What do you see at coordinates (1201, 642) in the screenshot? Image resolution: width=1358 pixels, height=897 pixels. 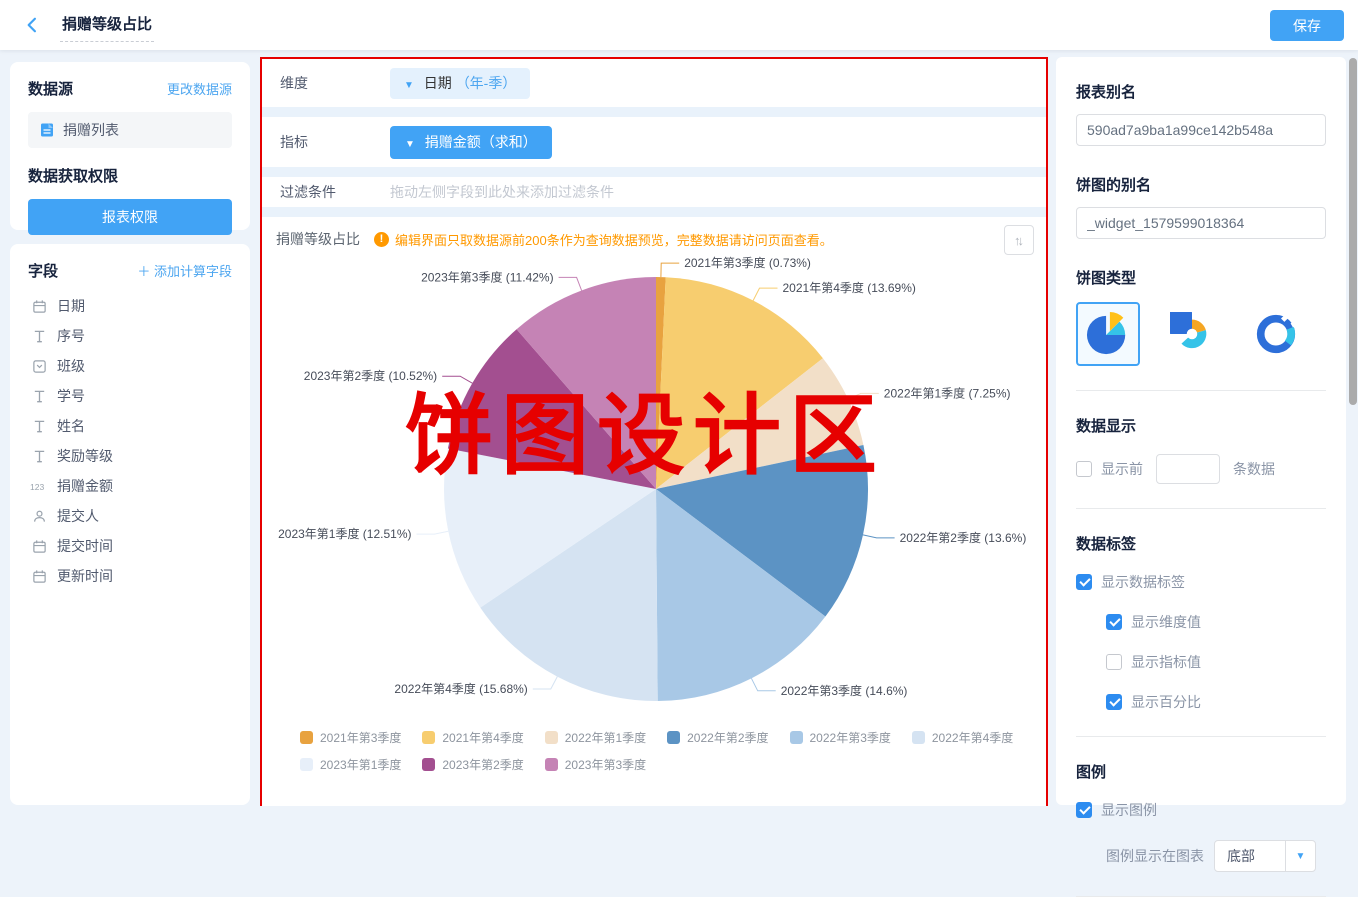 I see `data-label-options: 显示数据标签 显示维度值 显示指标值 显示百分比` at bounding box center [1201, 642].